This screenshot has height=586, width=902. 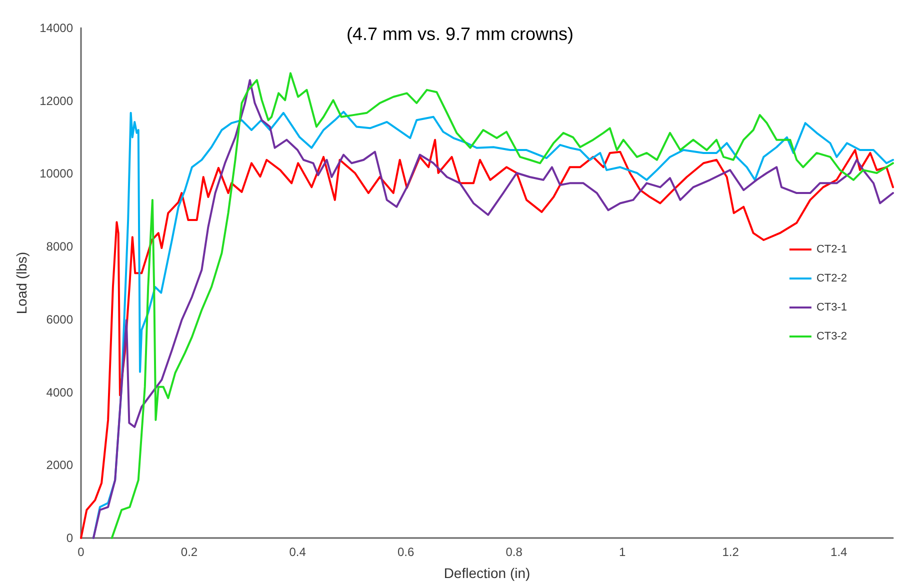 What do you see at coordinates (189, 552) in the screenshot?
I see `x-tick-label: 0.2` at bounding box center [189, 552].